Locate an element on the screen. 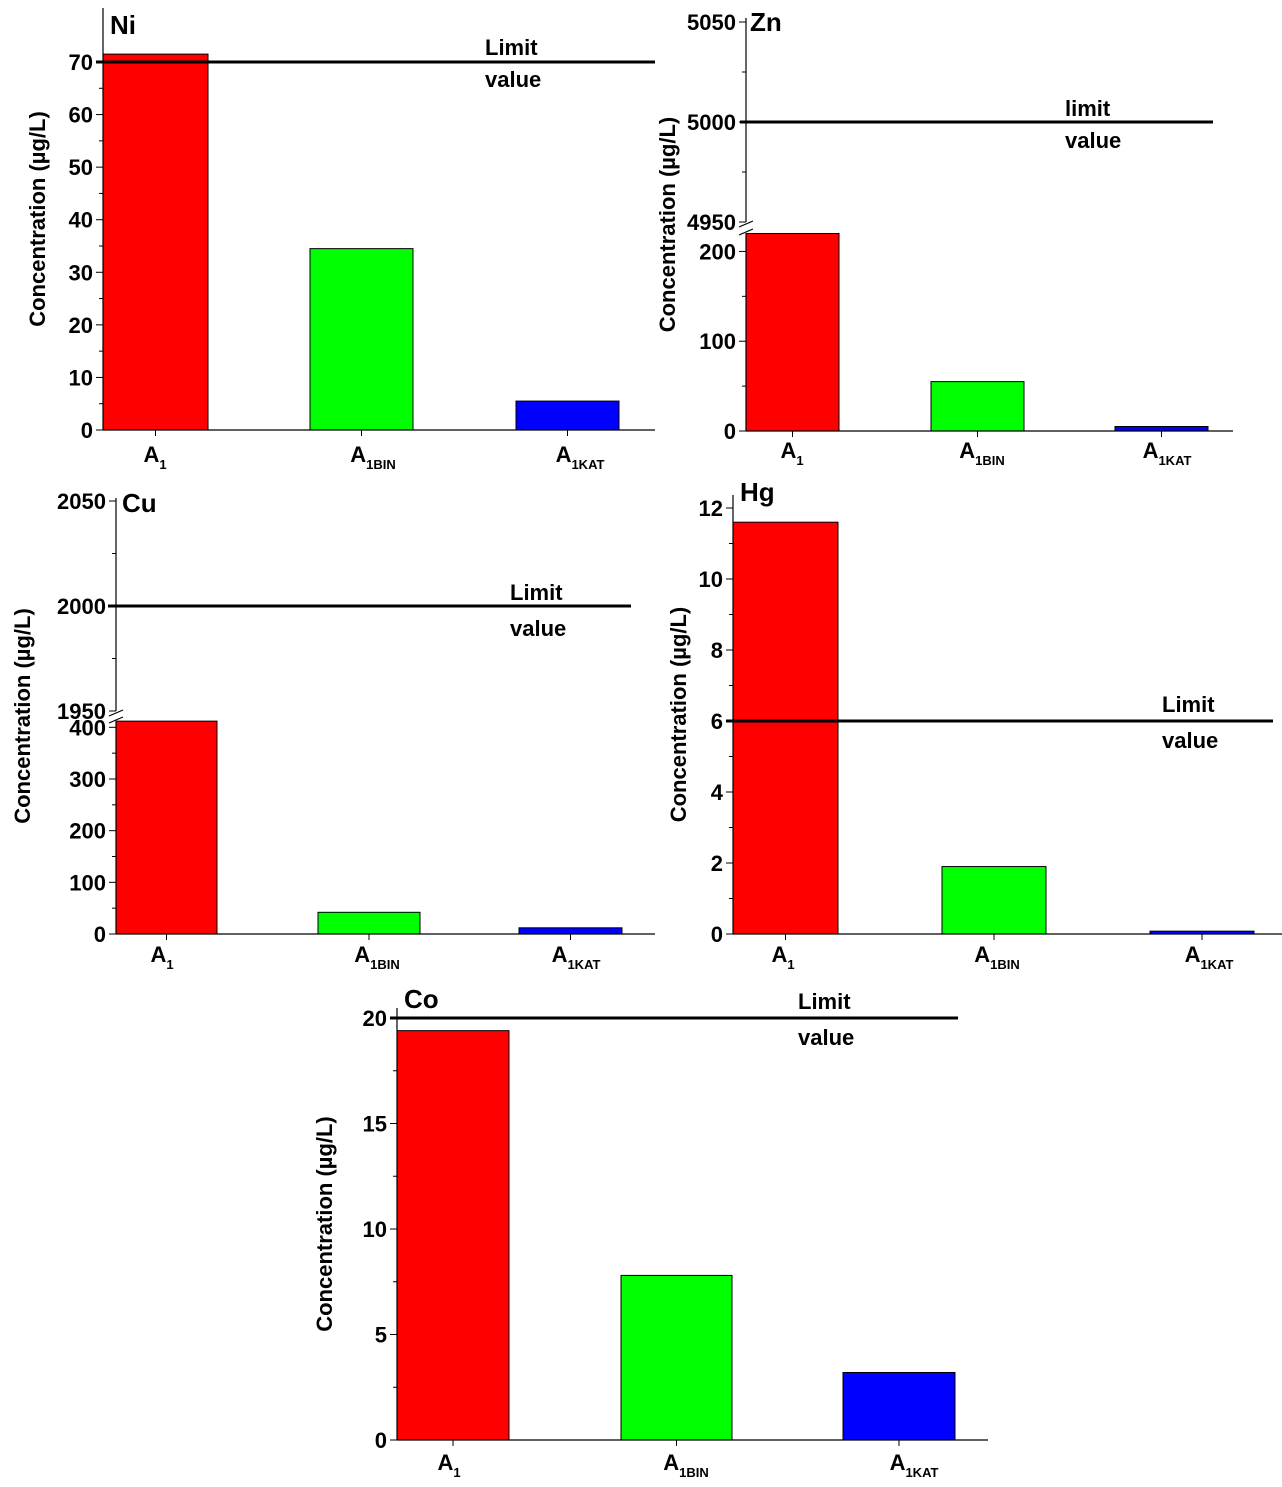 The height and width of the screenshot is (1487, 1282). y-tick-label: 400 is located at coordinates (87, 727).